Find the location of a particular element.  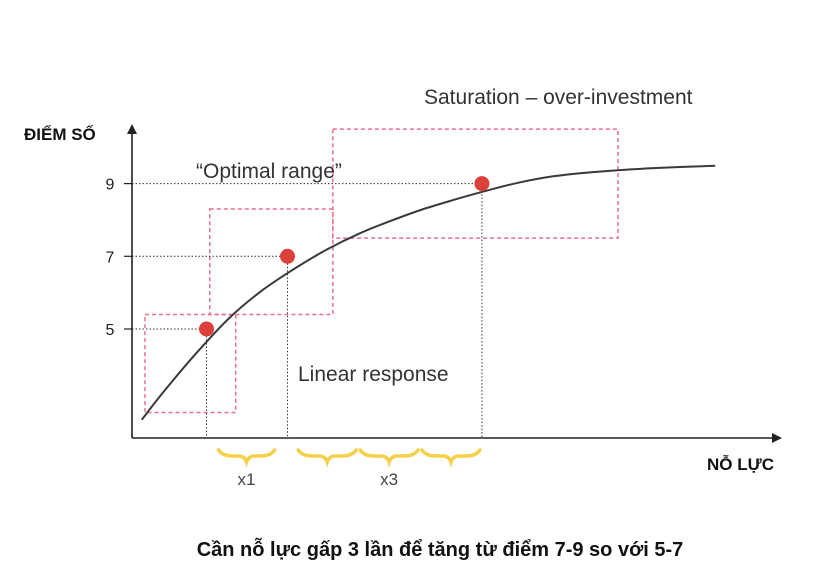

region-label-1: Linear response is located at coordinates (373, 374).